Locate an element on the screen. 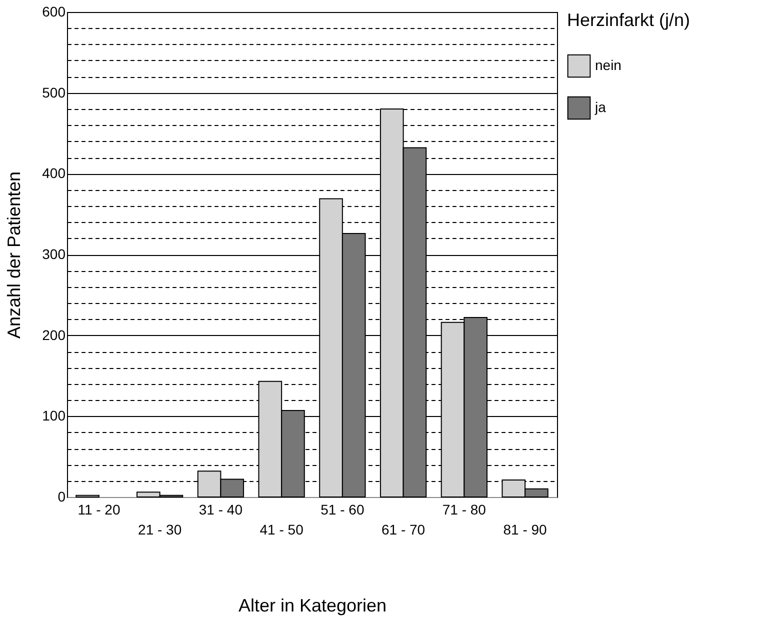  y-tick-label: 300 is located at coordinates (54, 254).